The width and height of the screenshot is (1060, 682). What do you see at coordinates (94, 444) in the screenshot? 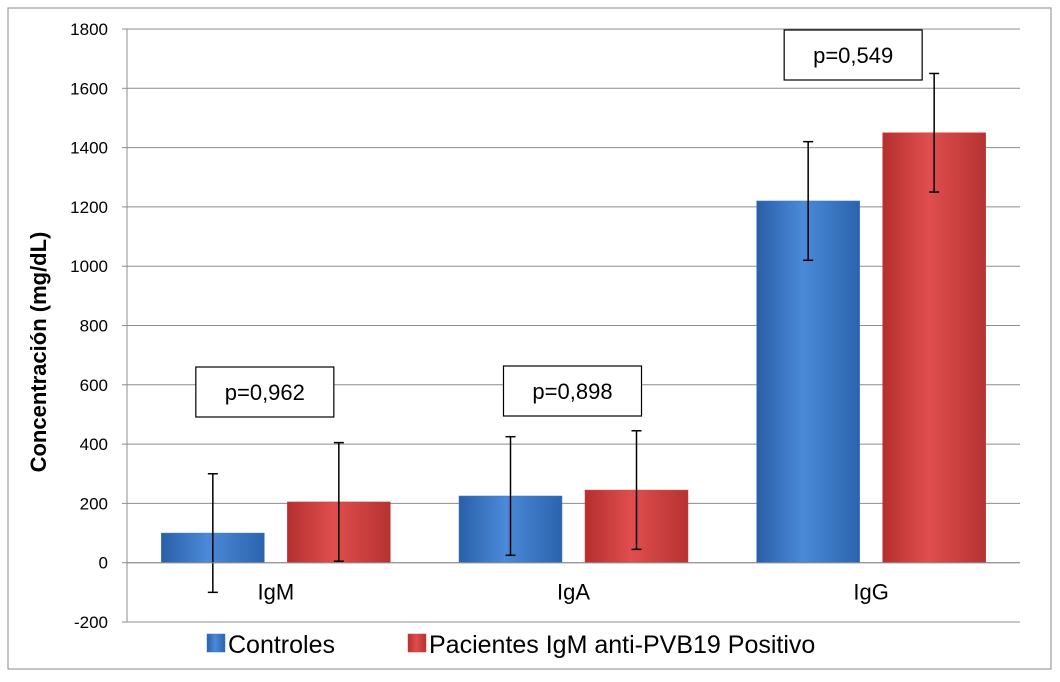
I see `y-tick-label: 400` at bounding box center [94, 444].